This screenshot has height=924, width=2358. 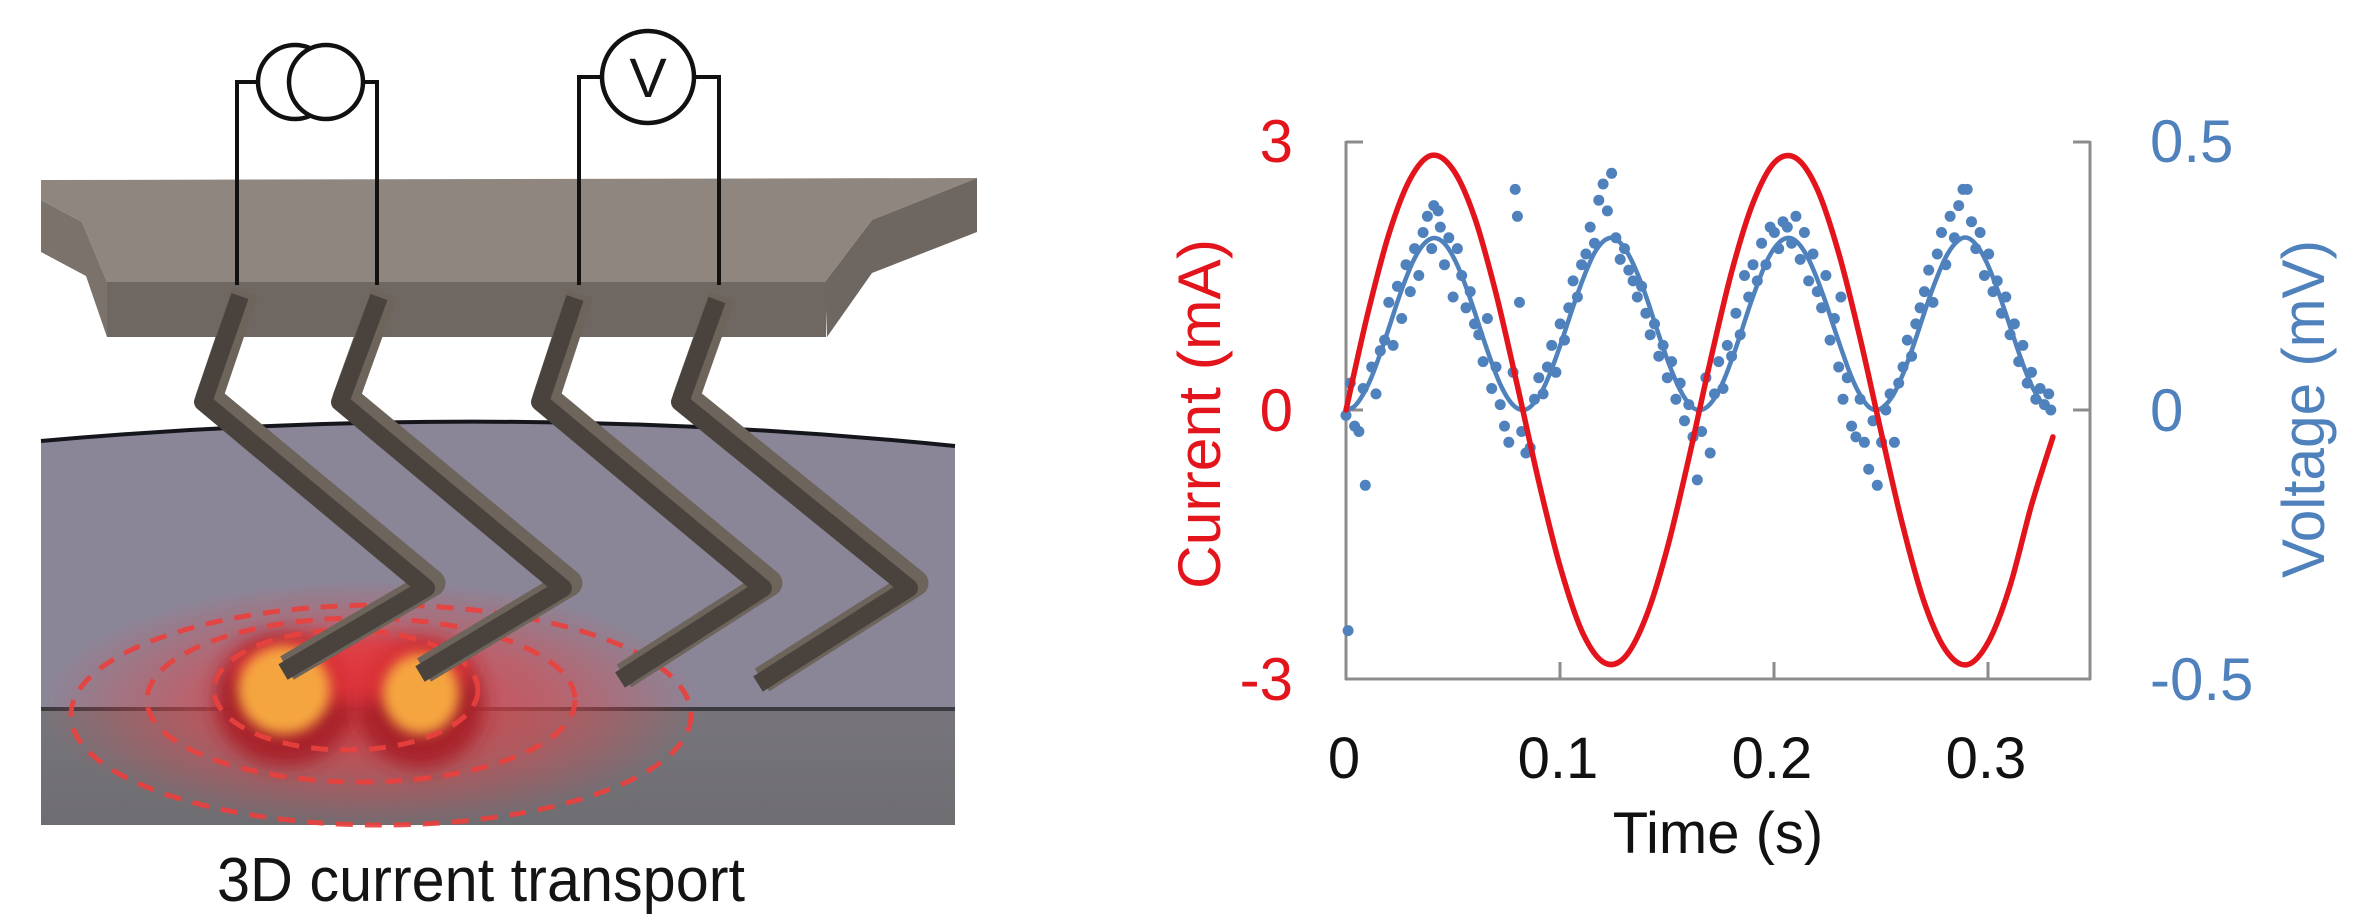 I want to click on y-right-tick-label: 0.5, so click(x=2191, y=141).